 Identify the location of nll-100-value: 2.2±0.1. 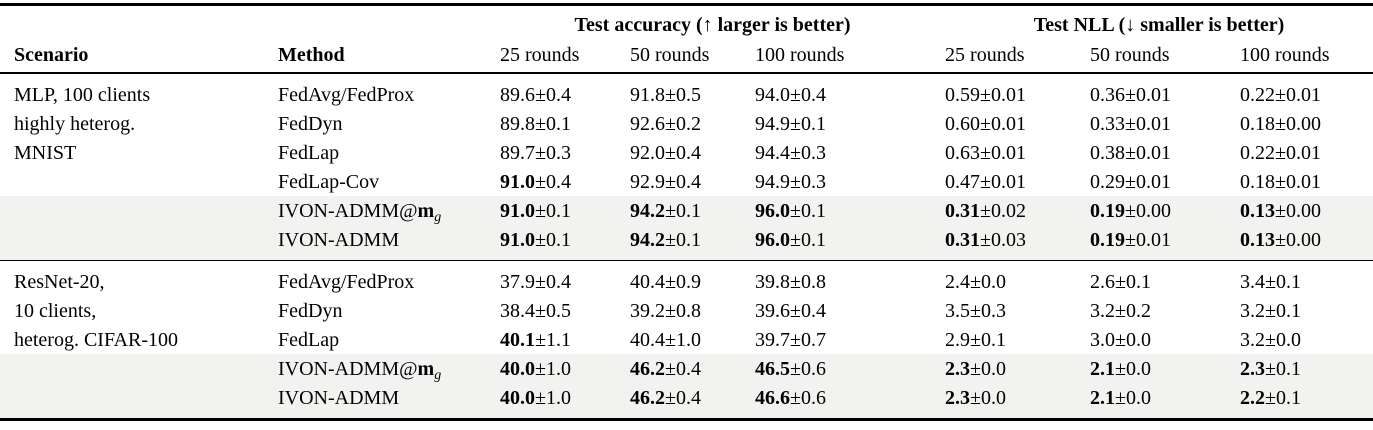
(1306, 401).